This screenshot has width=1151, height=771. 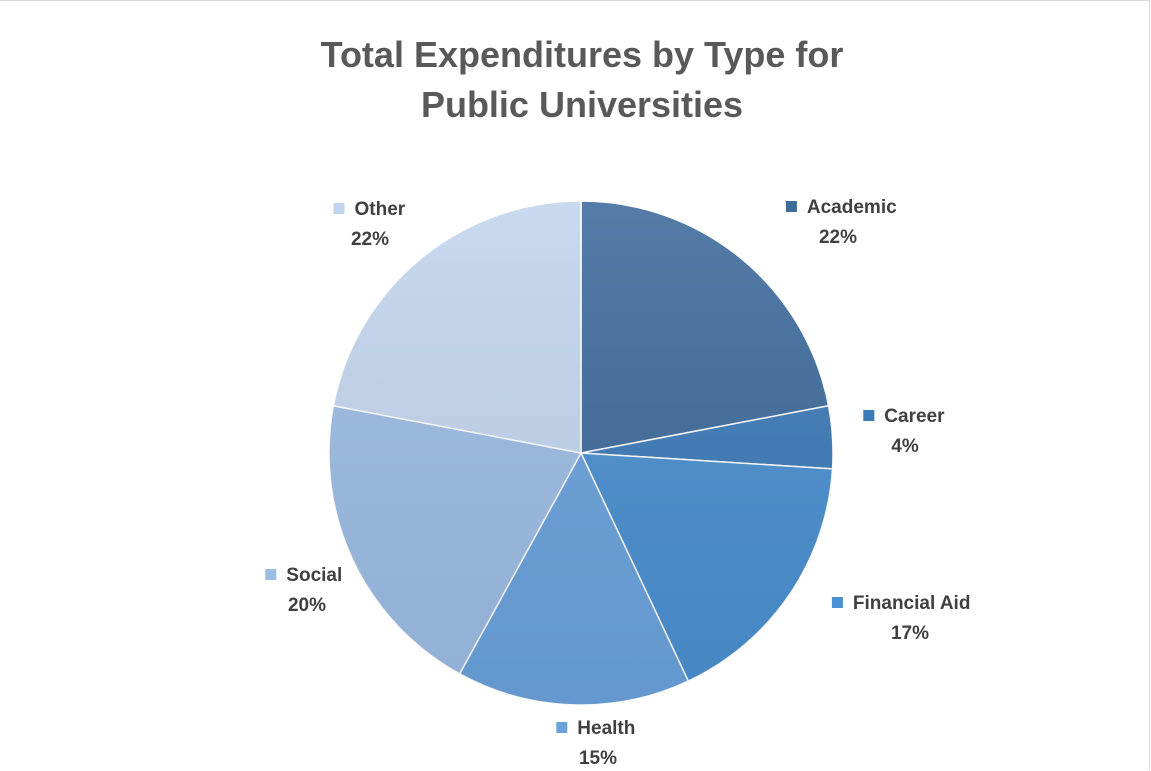 I want to click on data-label-name-other: Other, so click(x=380, y=209).